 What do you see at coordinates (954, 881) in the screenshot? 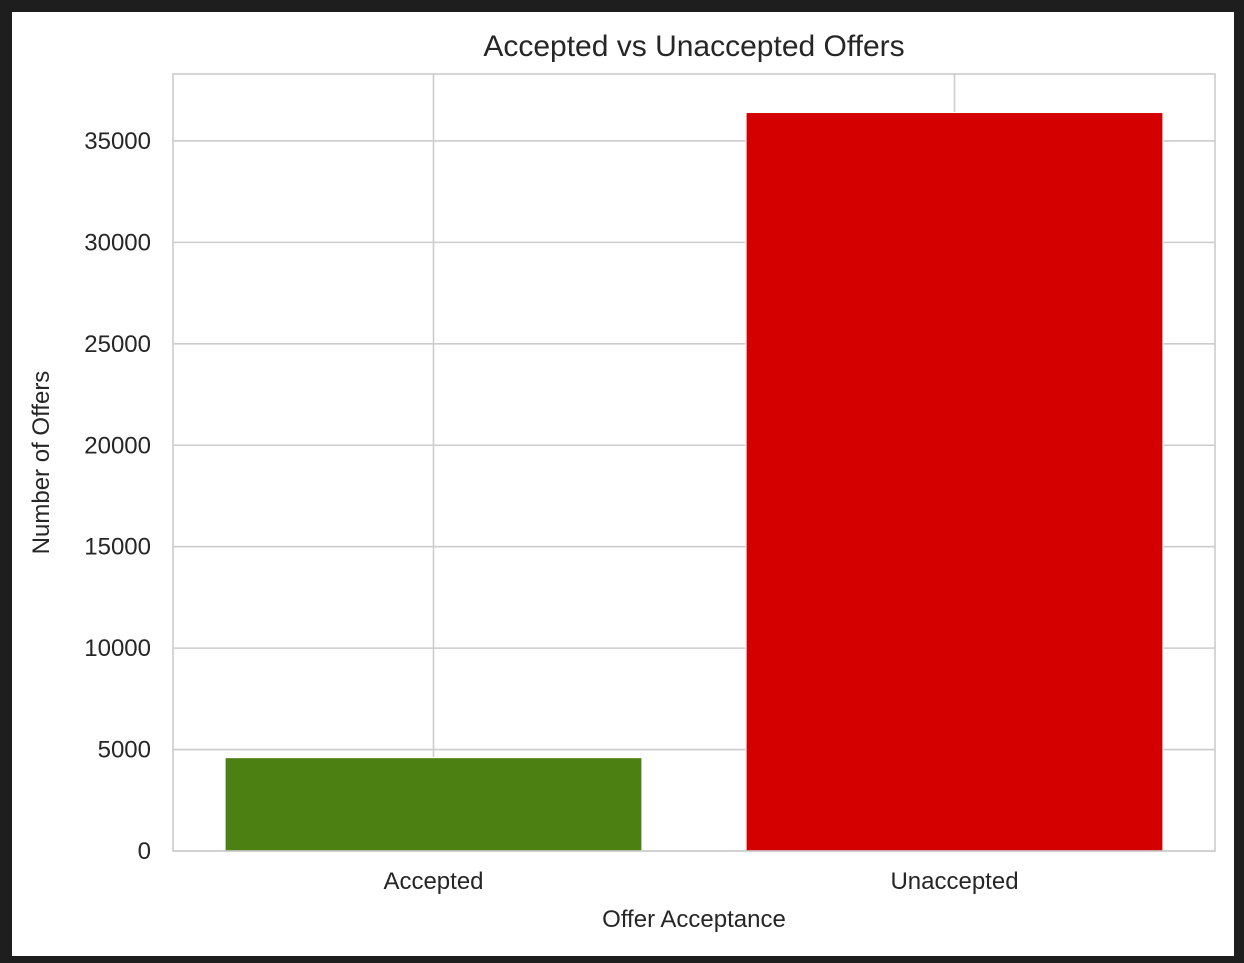
I see `x-tick-label: Unaccepted` at bounding box center [954, 881].